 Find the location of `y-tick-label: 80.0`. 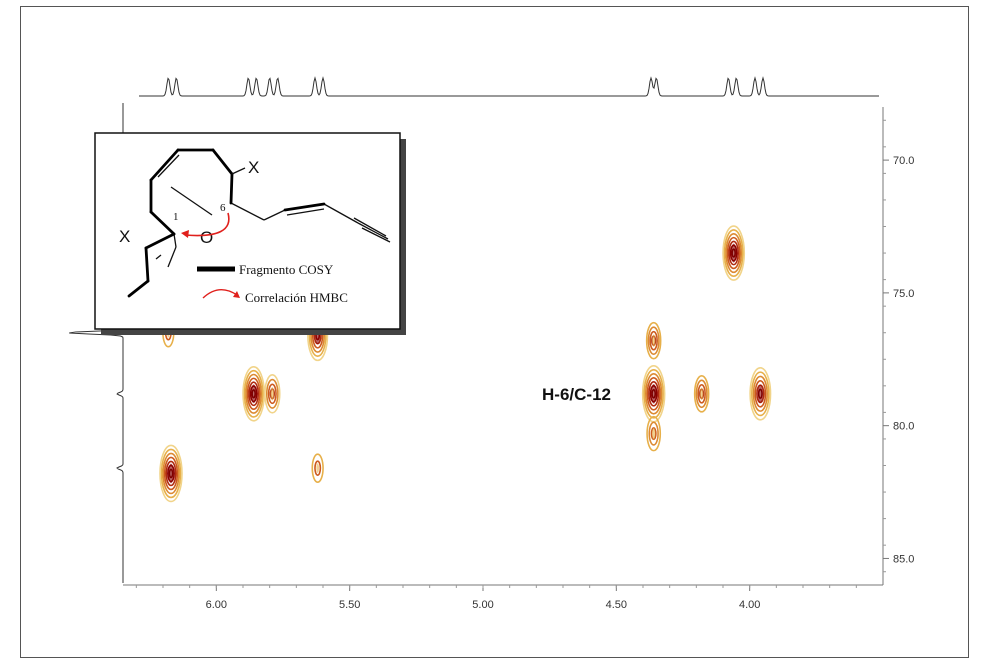

y-tick-label: 80.0 is located at coordinates (903, 427).